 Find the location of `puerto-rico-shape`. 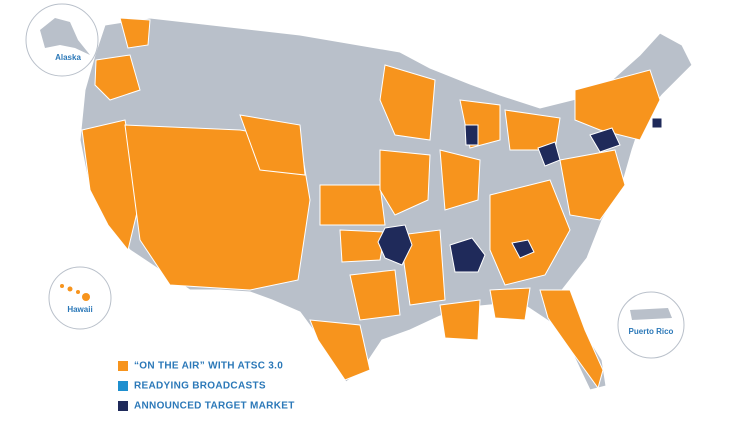

puerto-rico-shape is located at coordinates (651, 314).